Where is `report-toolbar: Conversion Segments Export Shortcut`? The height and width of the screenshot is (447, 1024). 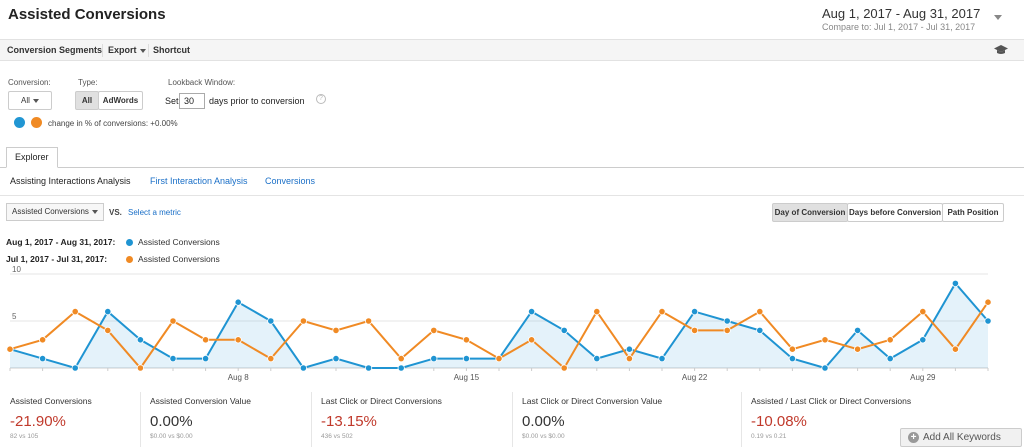 report-toolbar: Conversion Segments Export Shortcut is located at coordinates (512, 50).